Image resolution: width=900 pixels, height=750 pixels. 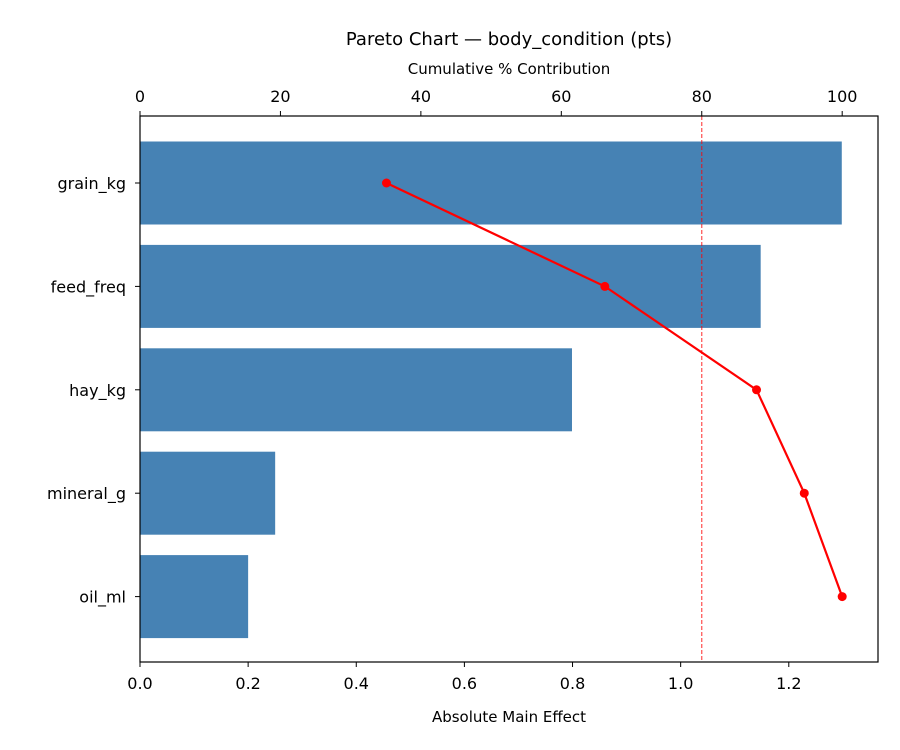 What do you see at coordinates (680, 683) in the screenshot?
I see `x-tick-label: 1.0` at bounding box center [680, 683].